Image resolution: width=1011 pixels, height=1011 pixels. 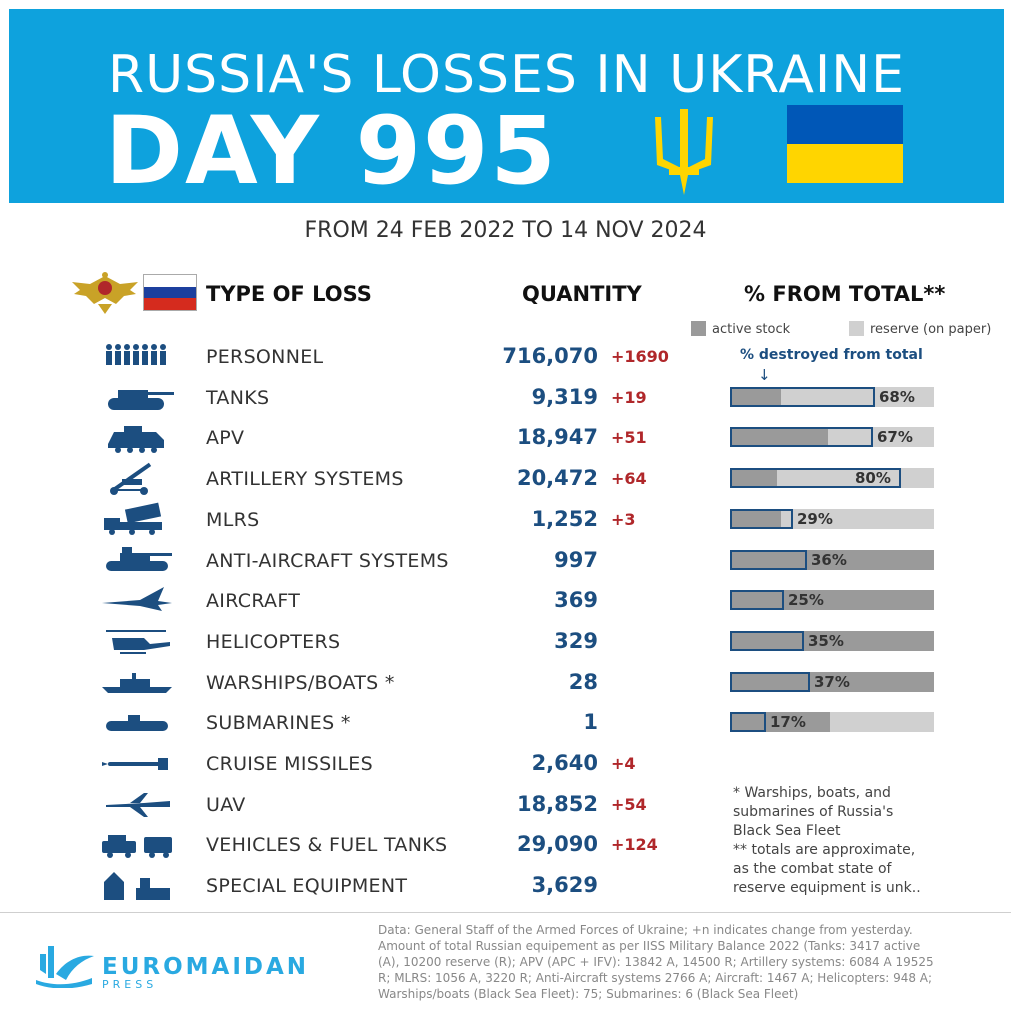 What do you see at coordinates (505, 230) in the screenshot?
I see `period-subtitle: FROM 24 FEB 2022 TO 14 NOV 2024` at bounding box center [505, 230].